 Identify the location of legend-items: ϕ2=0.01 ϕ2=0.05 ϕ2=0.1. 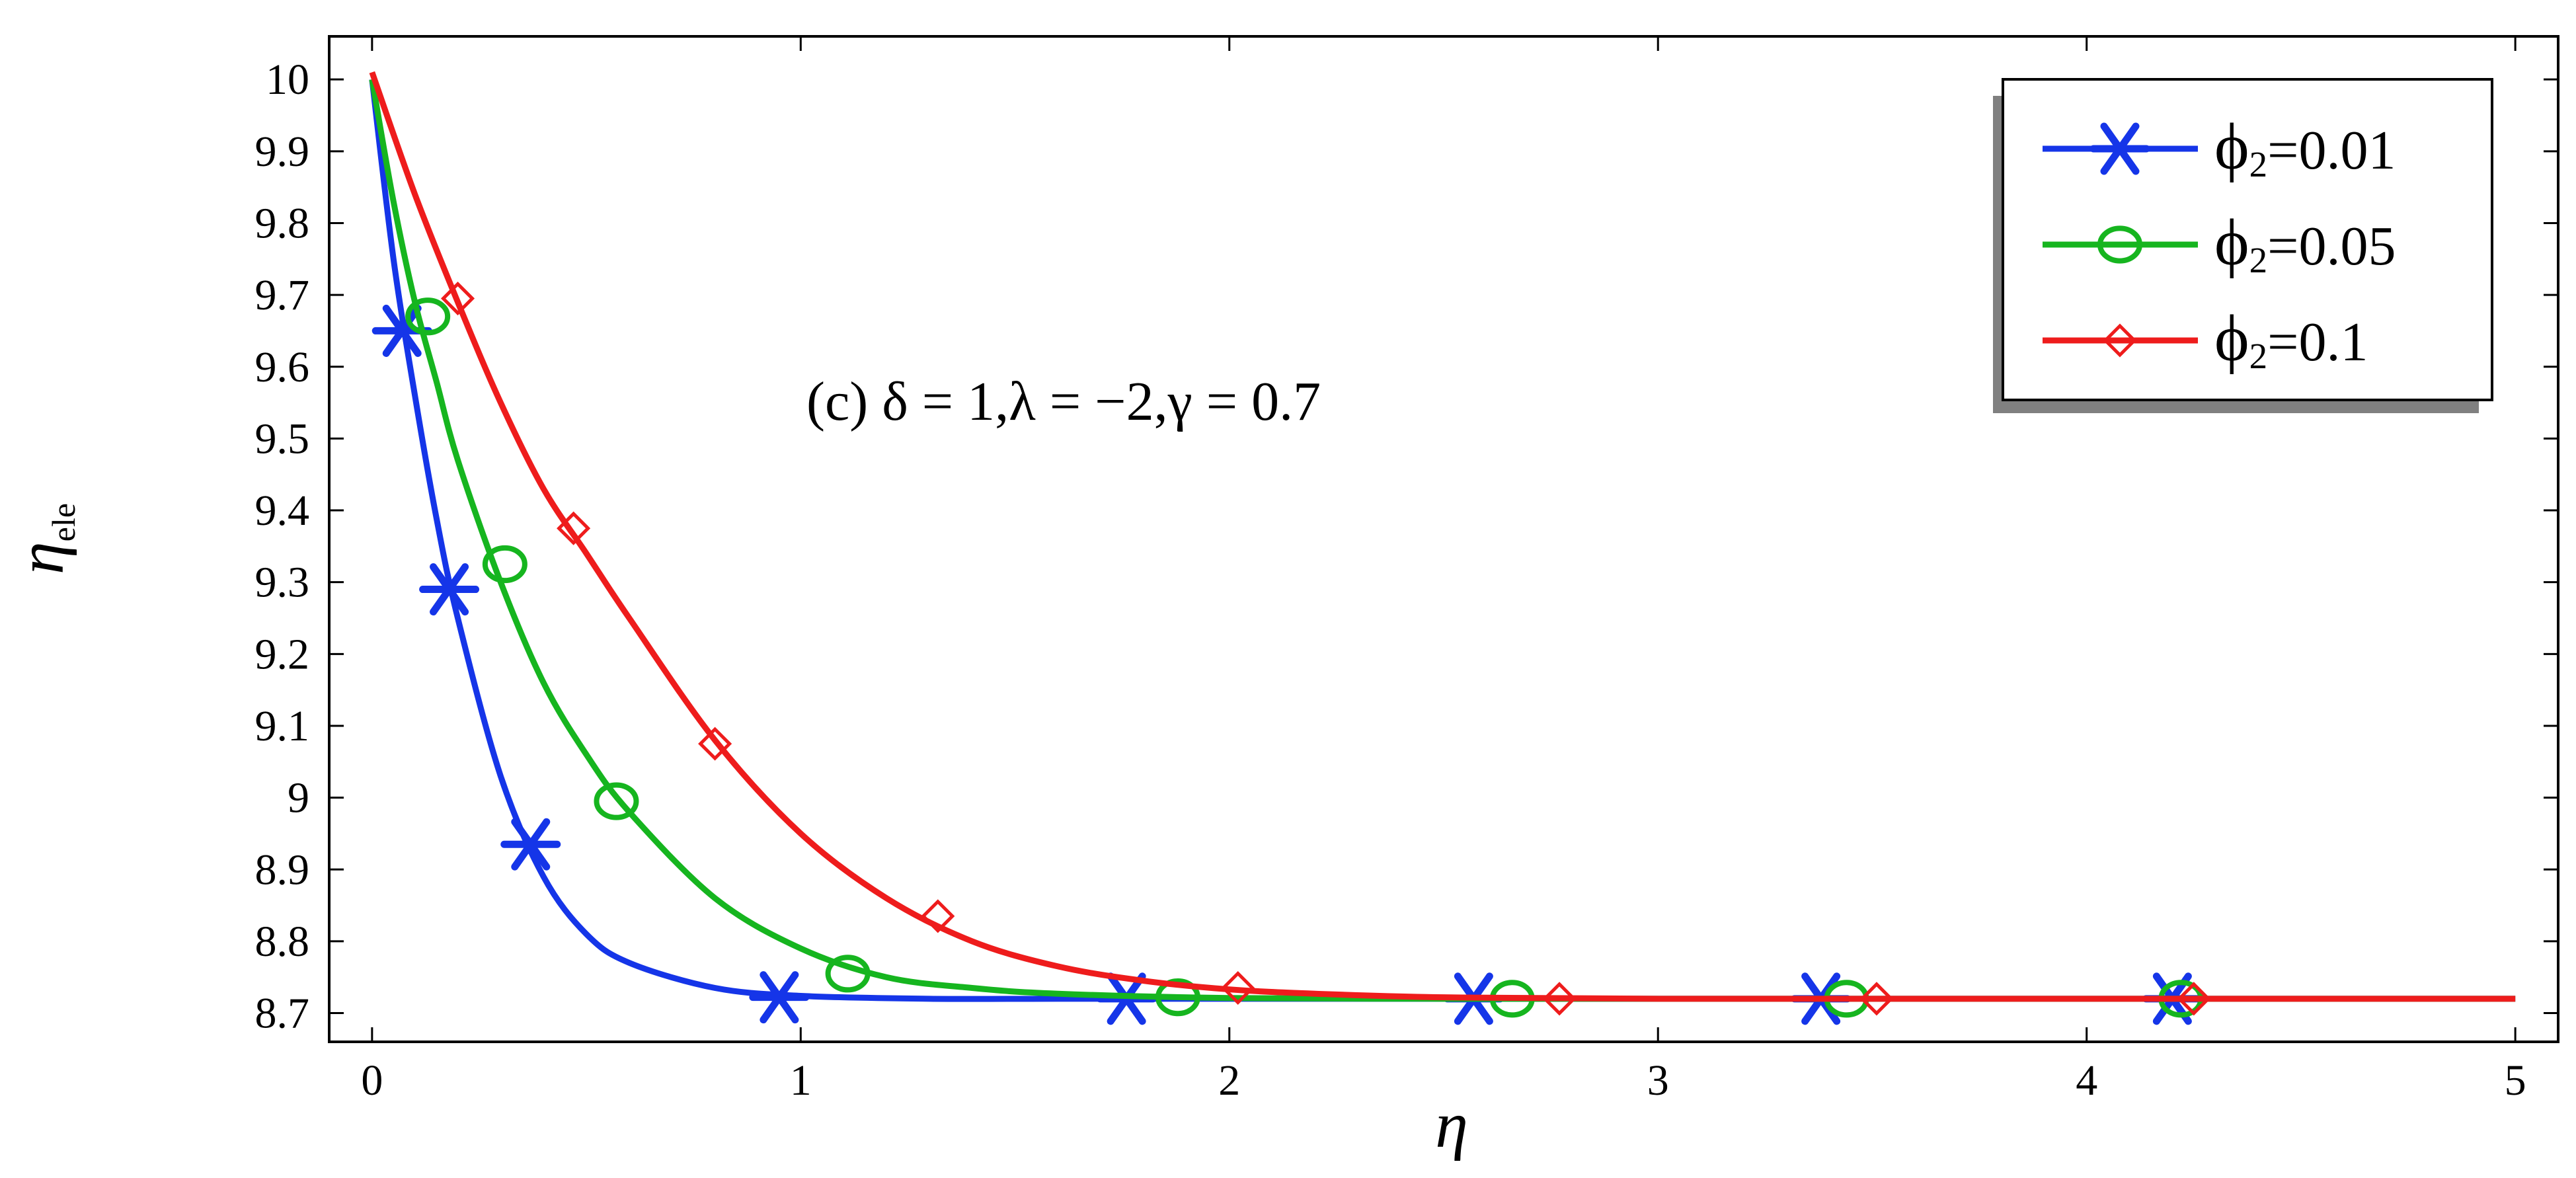
(2219, 243).